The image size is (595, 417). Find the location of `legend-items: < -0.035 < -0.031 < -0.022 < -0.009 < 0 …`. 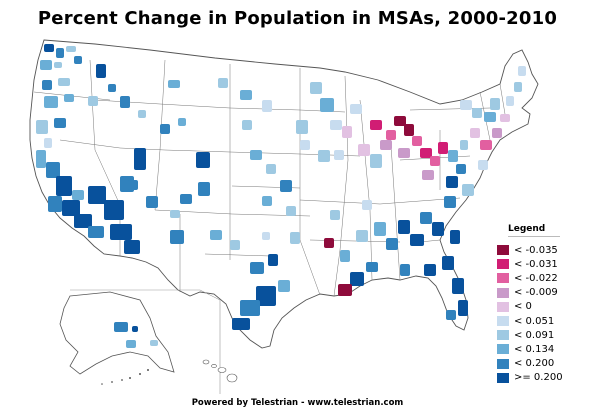

legend-items: < -0.035 < -0.031 < -0.022 < -0.009 < 0 … is located at coordinates (537, 314).